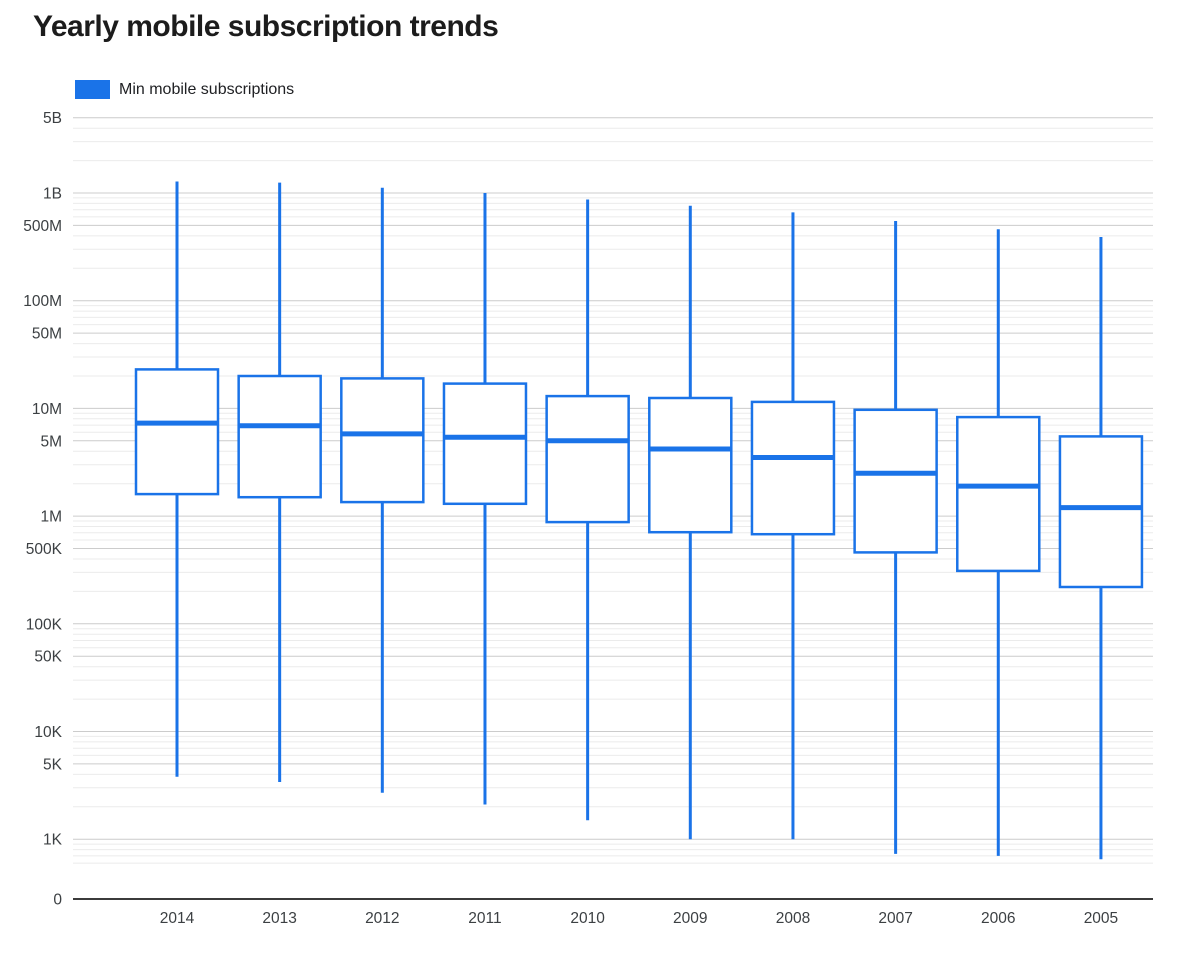 The height and width of the screenshot is (956, 1200). I want to click on iqr-box-2013, so click(279, 436).